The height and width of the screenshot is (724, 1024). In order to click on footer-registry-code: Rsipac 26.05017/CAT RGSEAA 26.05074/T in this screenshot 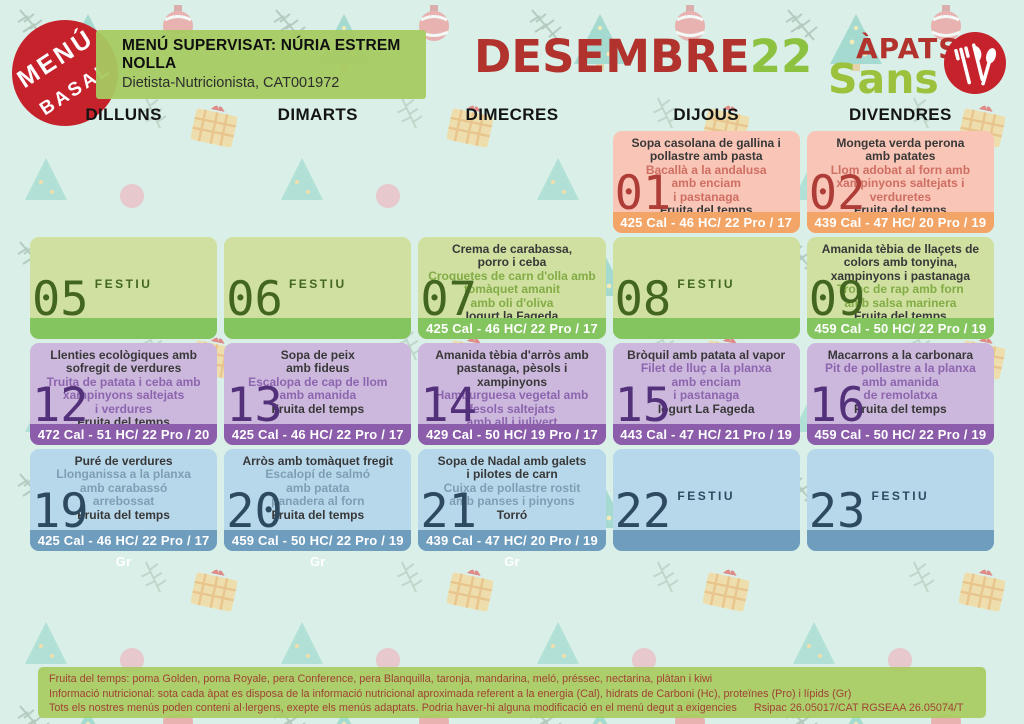, I will do `click(858, 708)`.